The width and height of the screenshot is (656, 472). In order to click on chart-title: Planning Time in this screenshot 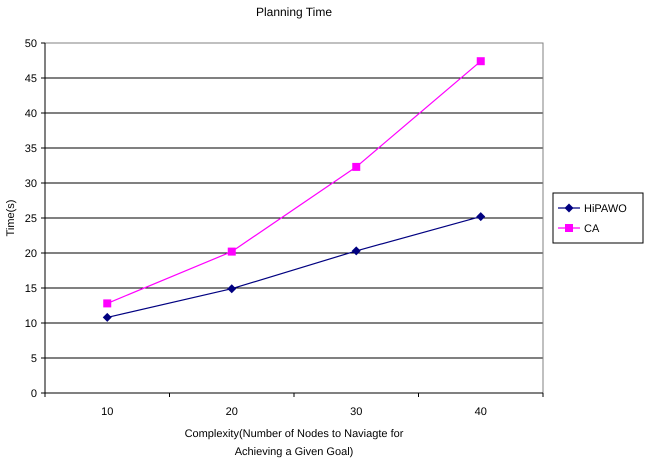, I will do `click(294, 12)`.